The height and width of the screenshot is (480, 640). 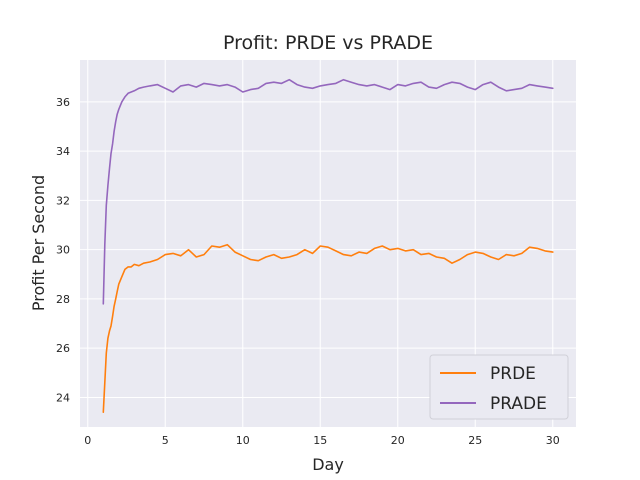 What do you see at coordinates (328, 43) in the screenshot?
I see `chart-title: Profit: PRDE vs PRADE` at bounding box center [328, 43].